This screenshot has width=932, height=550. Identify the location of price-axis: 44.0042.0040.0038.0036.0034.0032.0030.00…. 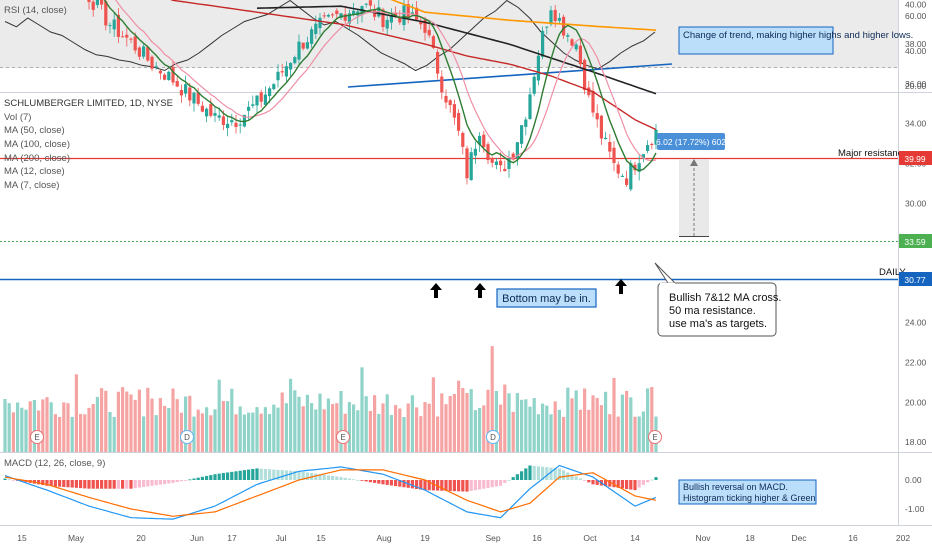
(916, 223).